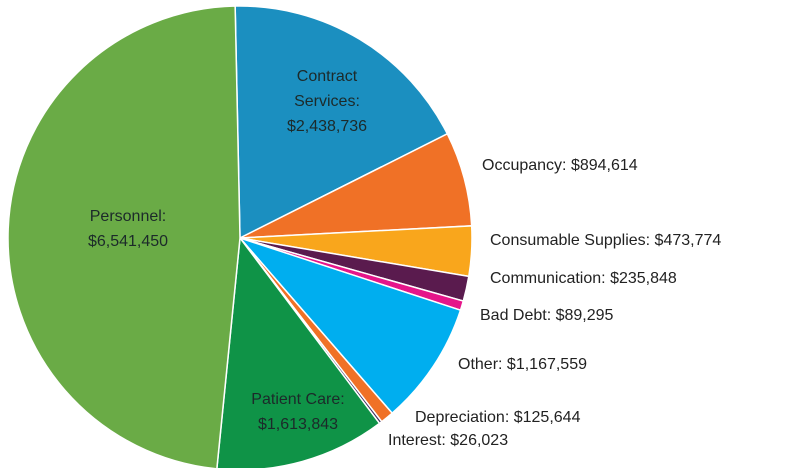 The width and height of the screenshot is (811, 468). Describe the element at coordinates (462, 417) in the screenshot. I see `category-label: Depreciation:` at that location.